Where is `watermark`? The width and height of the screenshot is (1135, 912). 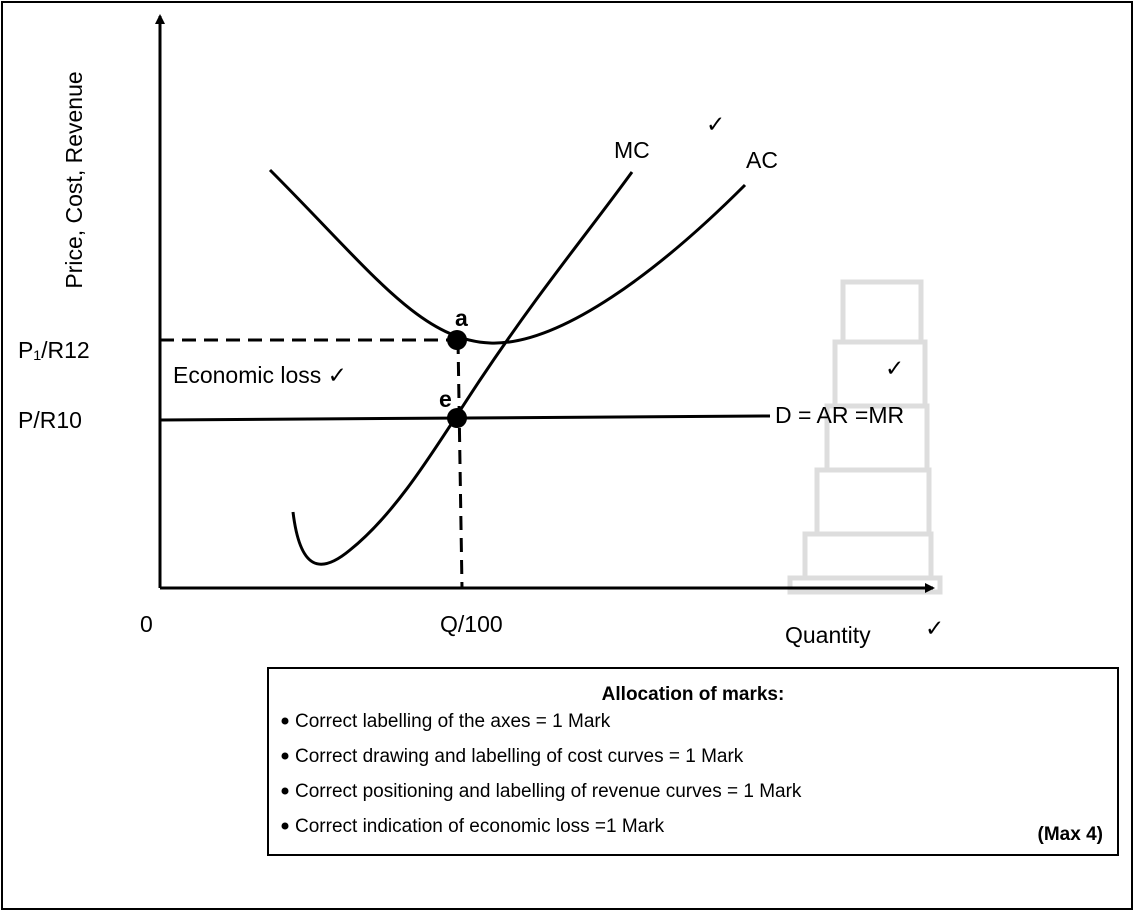
watermark is located at coordinates (865, 437).